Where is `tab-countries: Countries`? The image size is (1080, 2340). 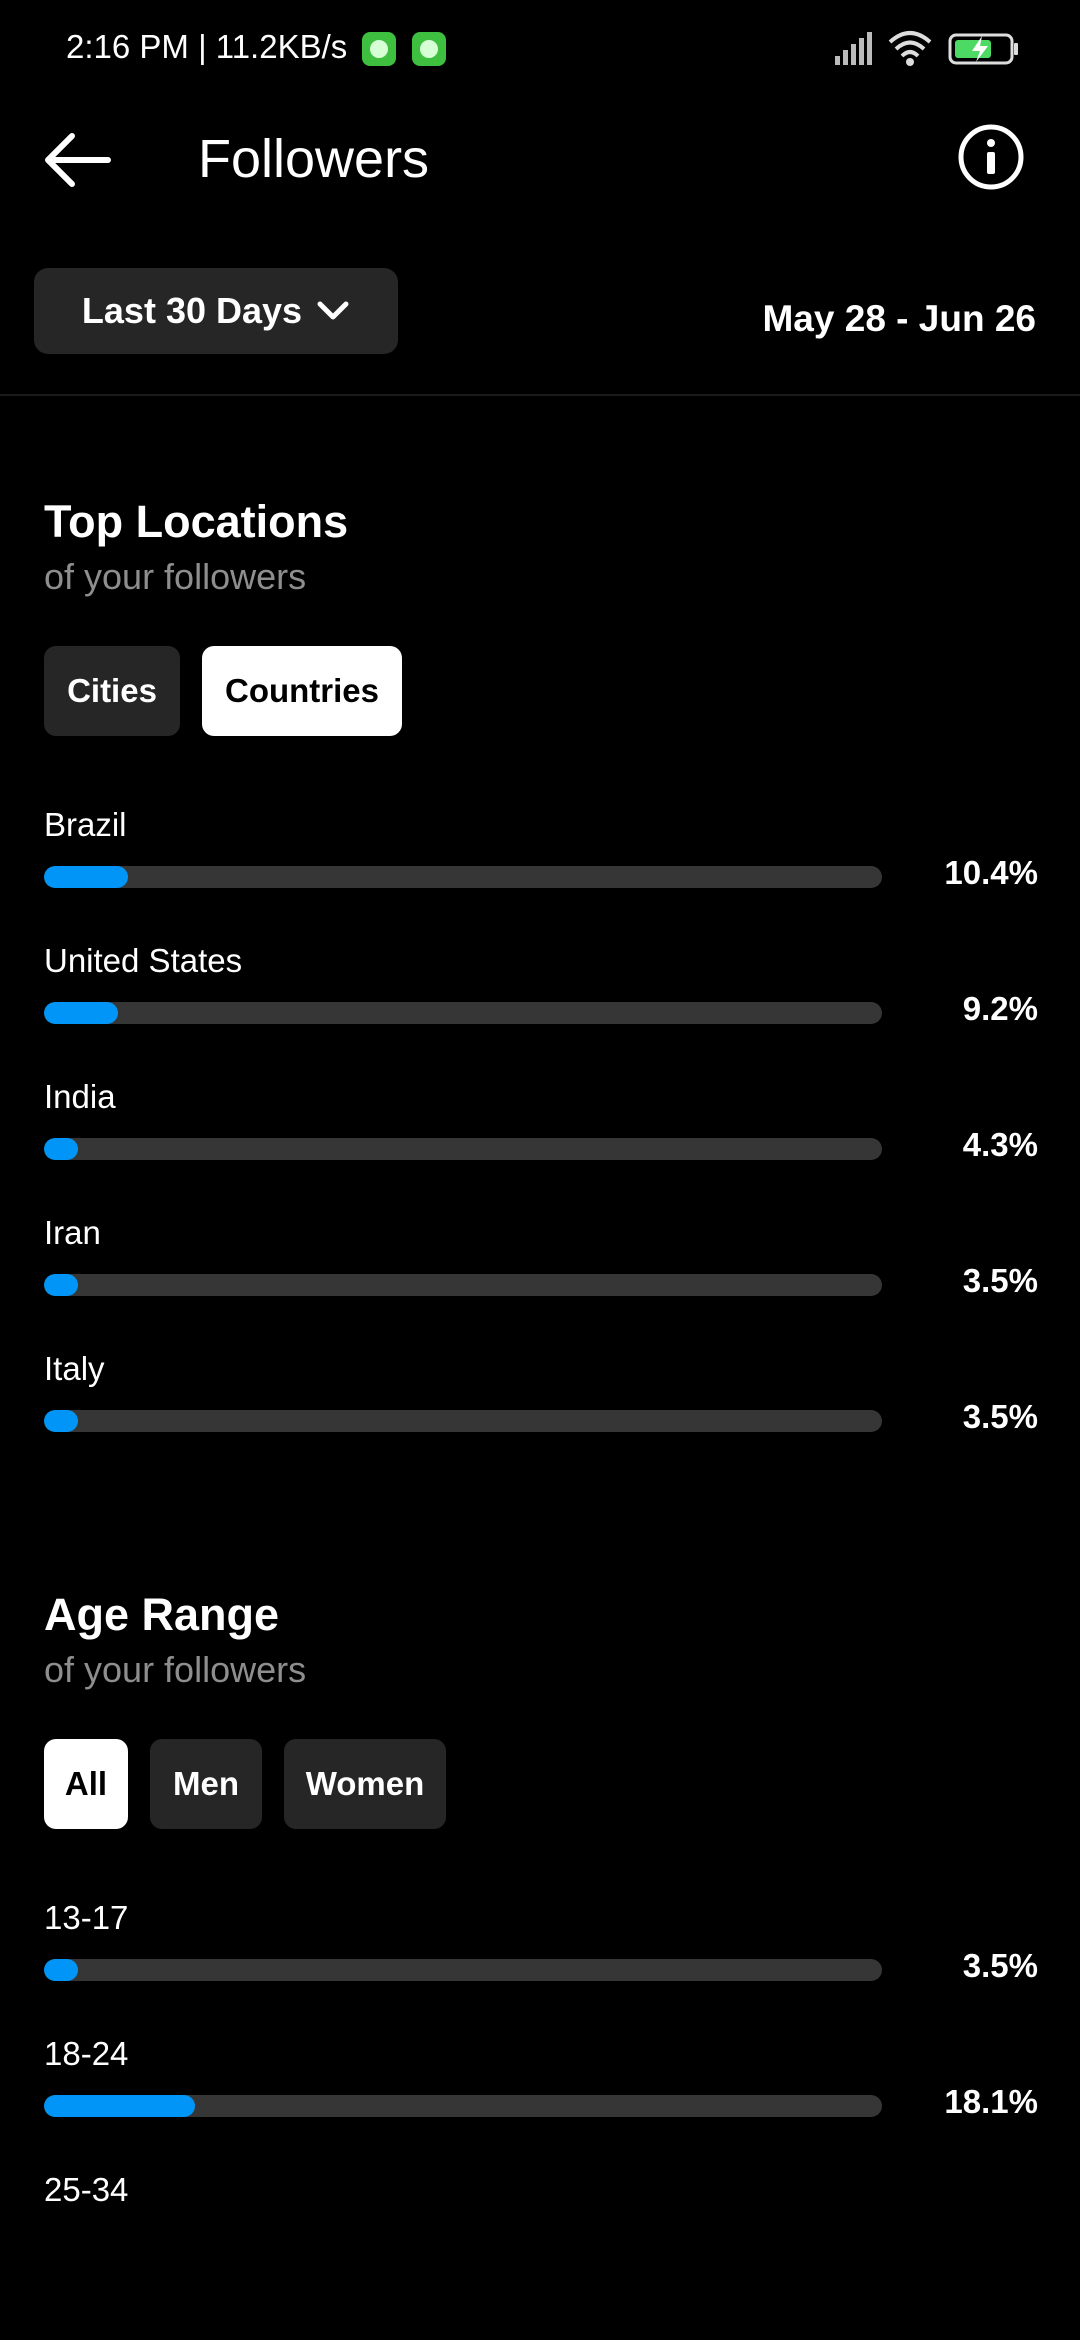 tab-countries: Countries is located at coordinates (302, 691).